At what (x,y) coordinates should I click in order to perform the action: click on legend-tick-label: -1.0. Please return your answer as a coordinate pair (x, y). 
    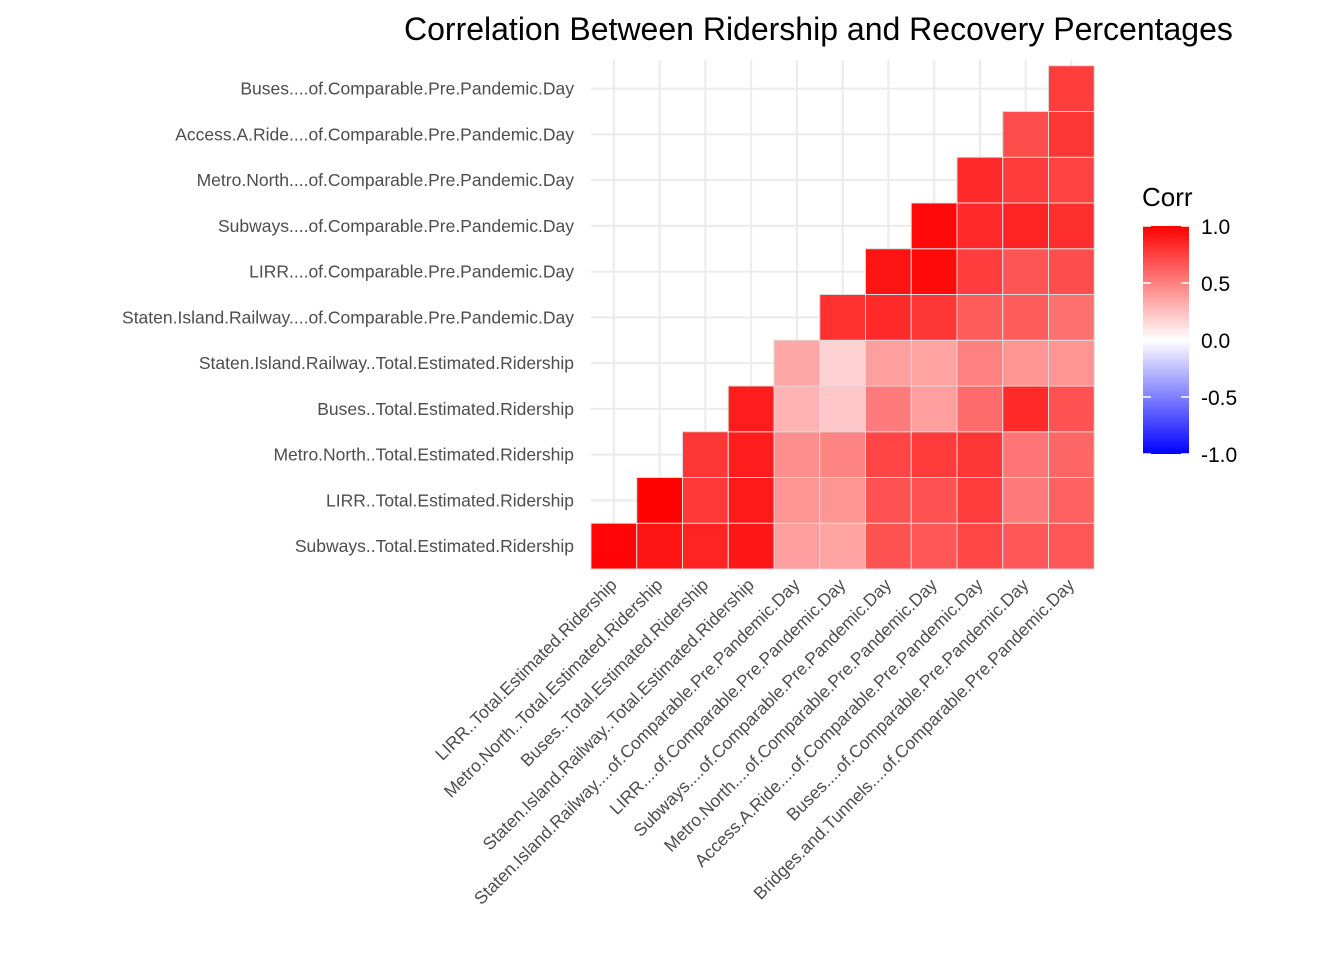
    Looking at the image, I should click on (1219, 455).